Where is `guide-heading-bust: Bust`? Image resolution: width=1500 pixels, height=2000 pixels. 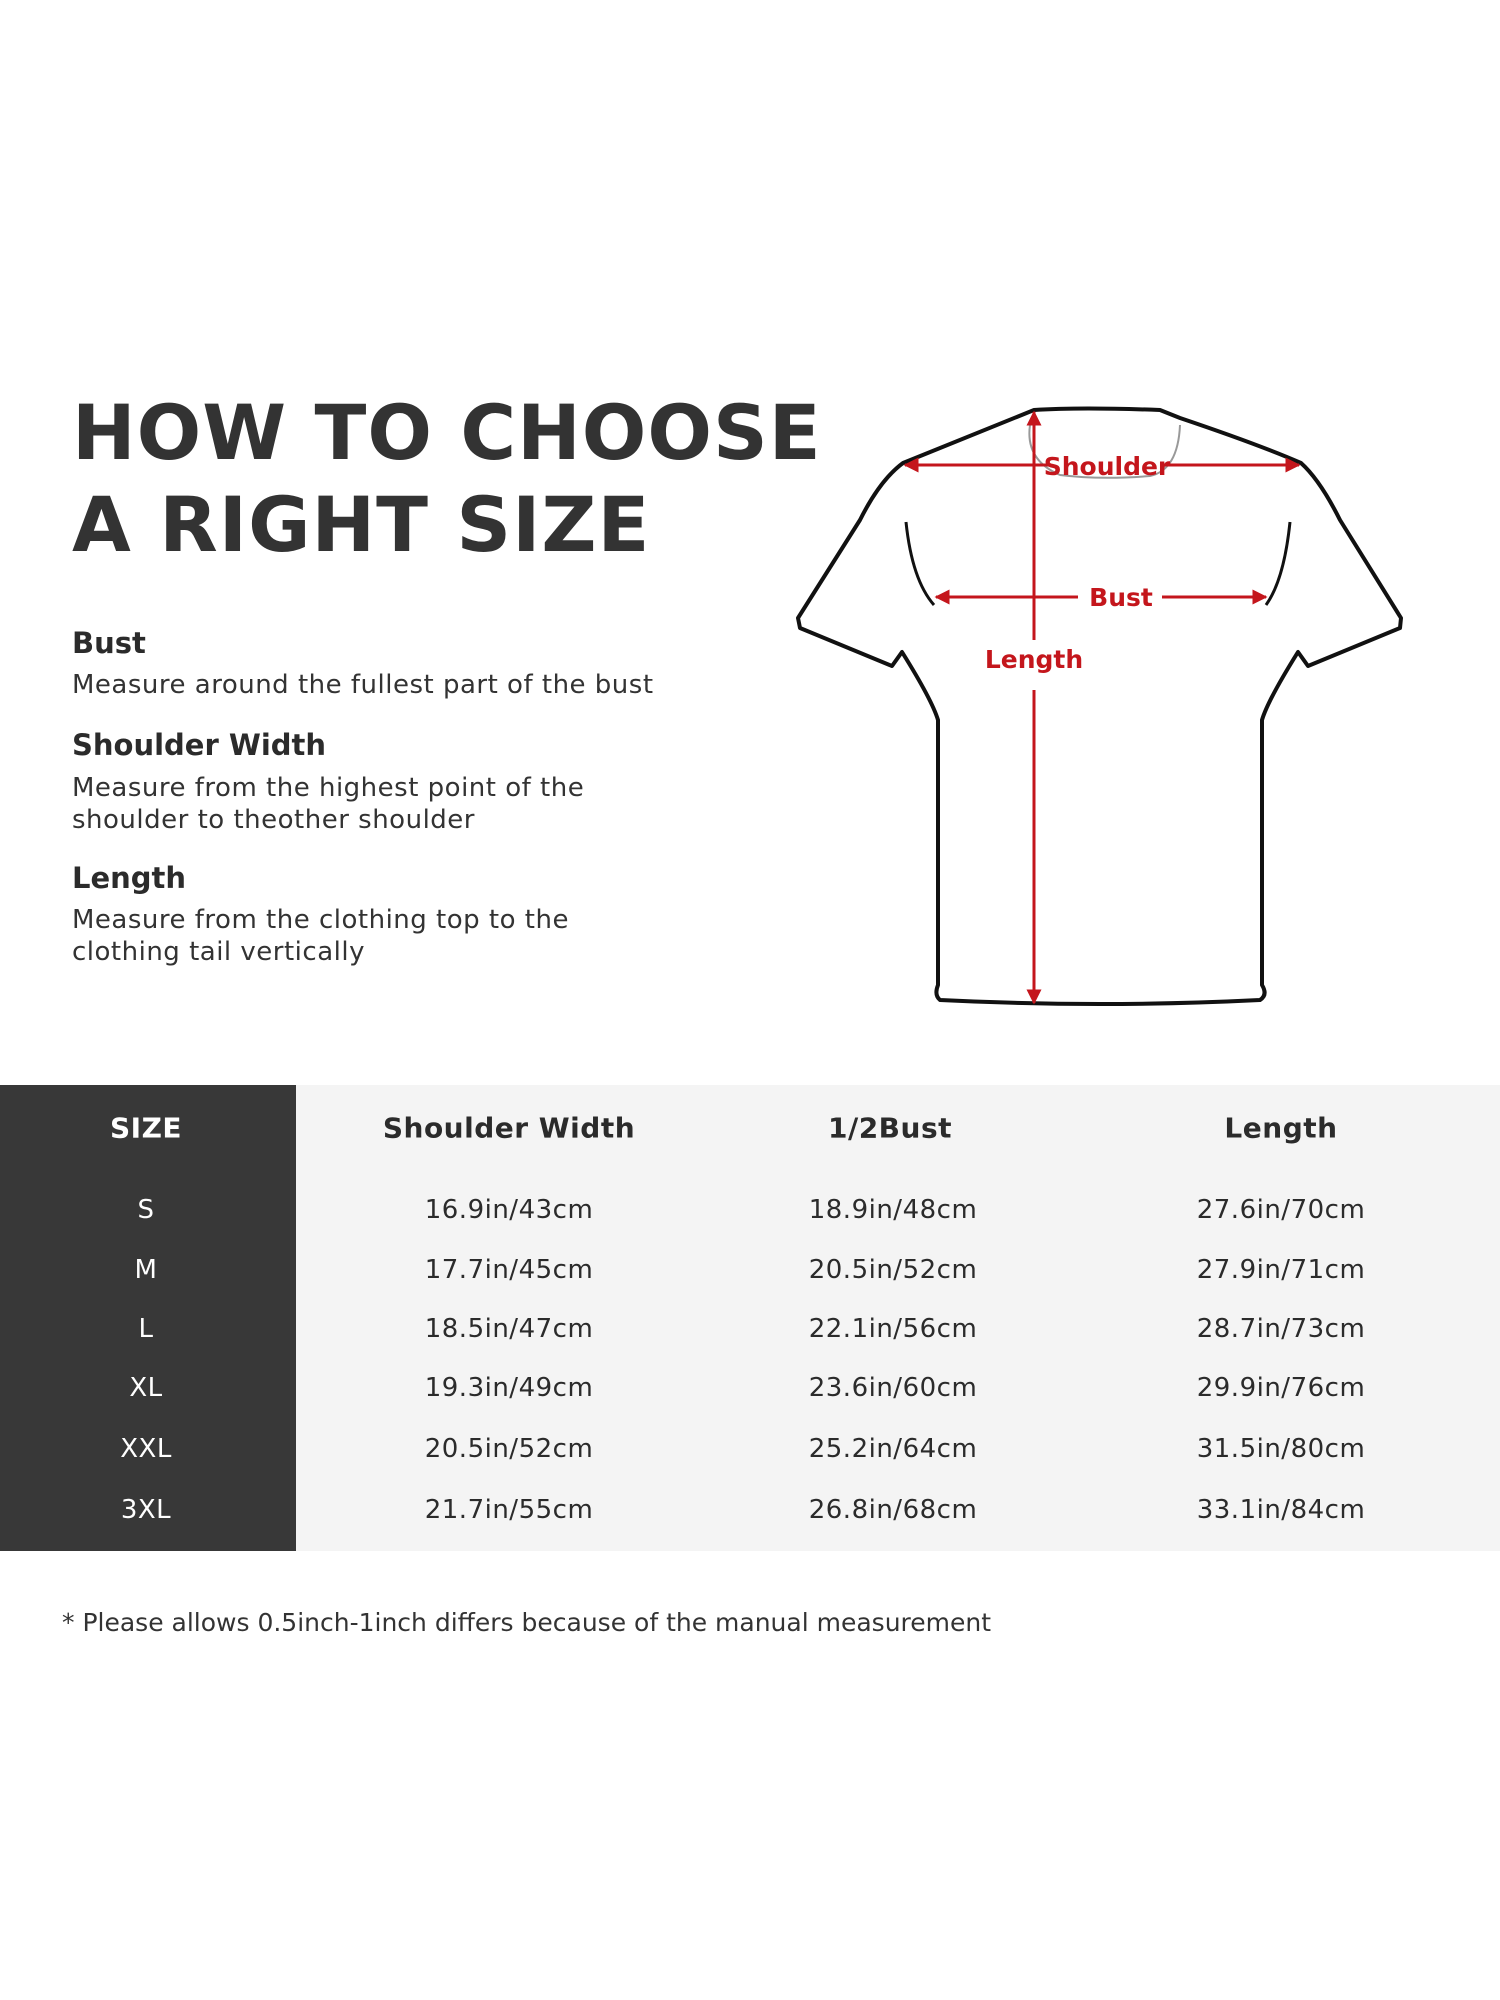 guide-heading-bust: Bust is located at coordinates (109, 643).